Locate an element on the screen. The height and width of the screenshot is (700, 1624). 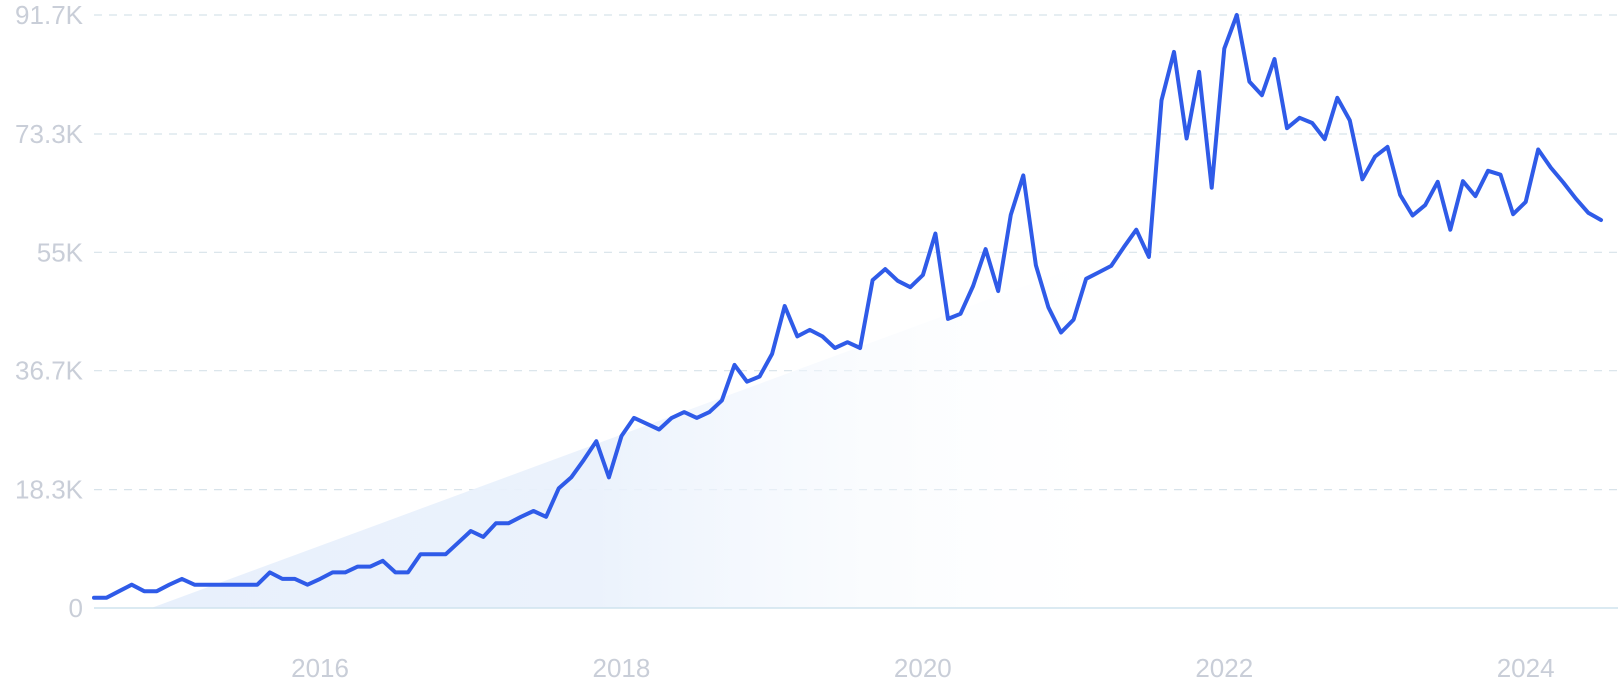
x-tick-label: 2016 is located at coordinates (320, 668).